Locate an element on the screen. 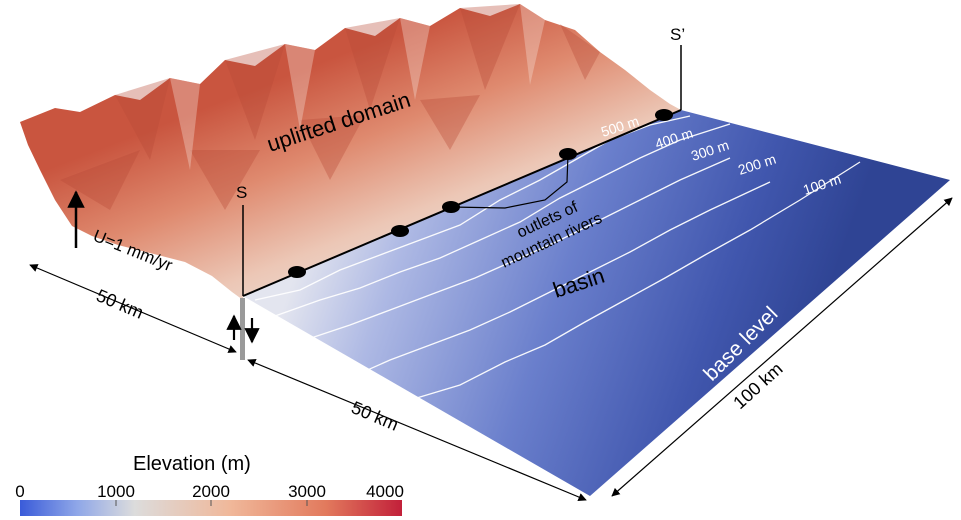 The width and height of the screenshot is (961, 520). colorbar-title: Elevation (m) is located at coordinates (192, 464).